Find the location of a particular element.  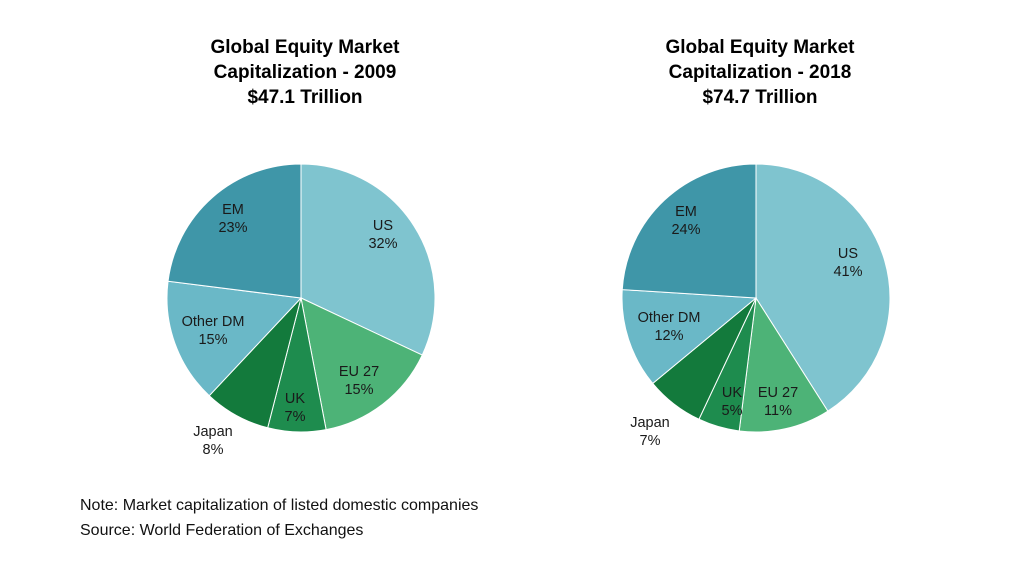

pie-2018-slice-other-dm is located at coordinates (689, 337).